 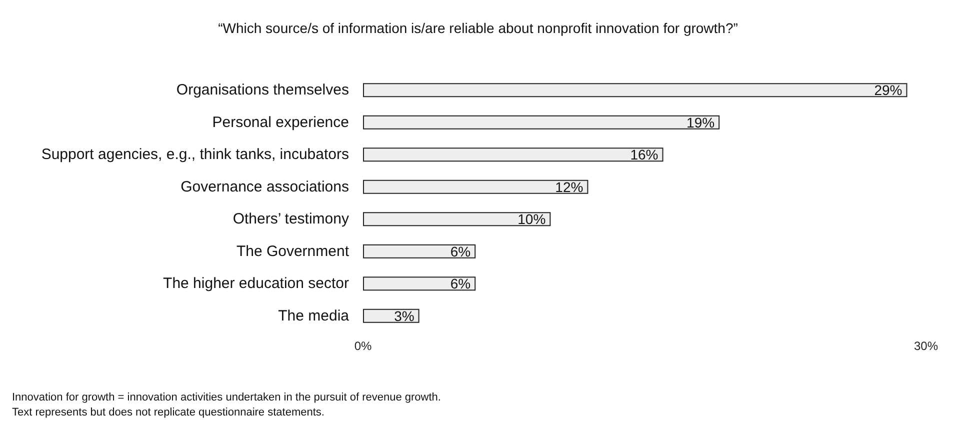 What do you see at coordinates (644, 154) in the screenshot?
I see `data-label: 16%` at bounding box center [644, 154].